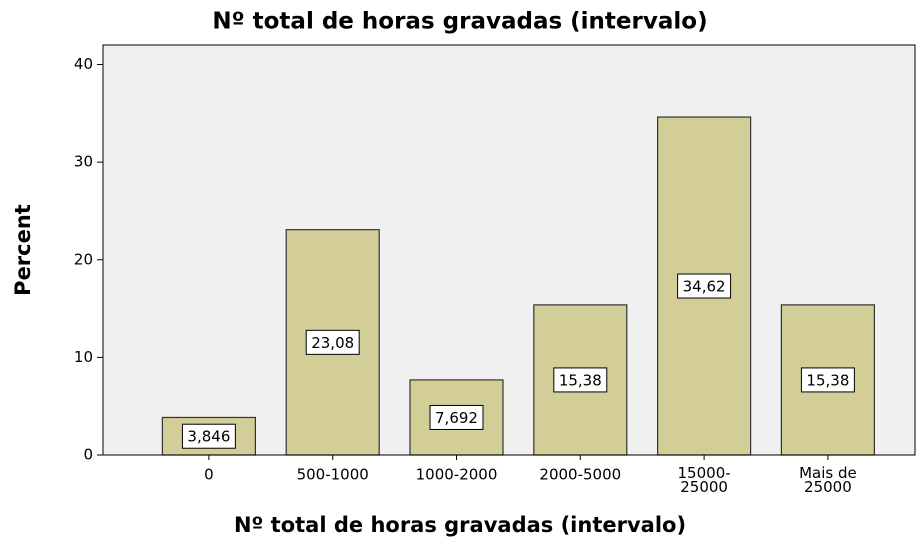 This screenshot has width=919, height=539. Describe the element at coordinates (209, 475) in the screenshot. I see `x-tick-label: 0` at that location.